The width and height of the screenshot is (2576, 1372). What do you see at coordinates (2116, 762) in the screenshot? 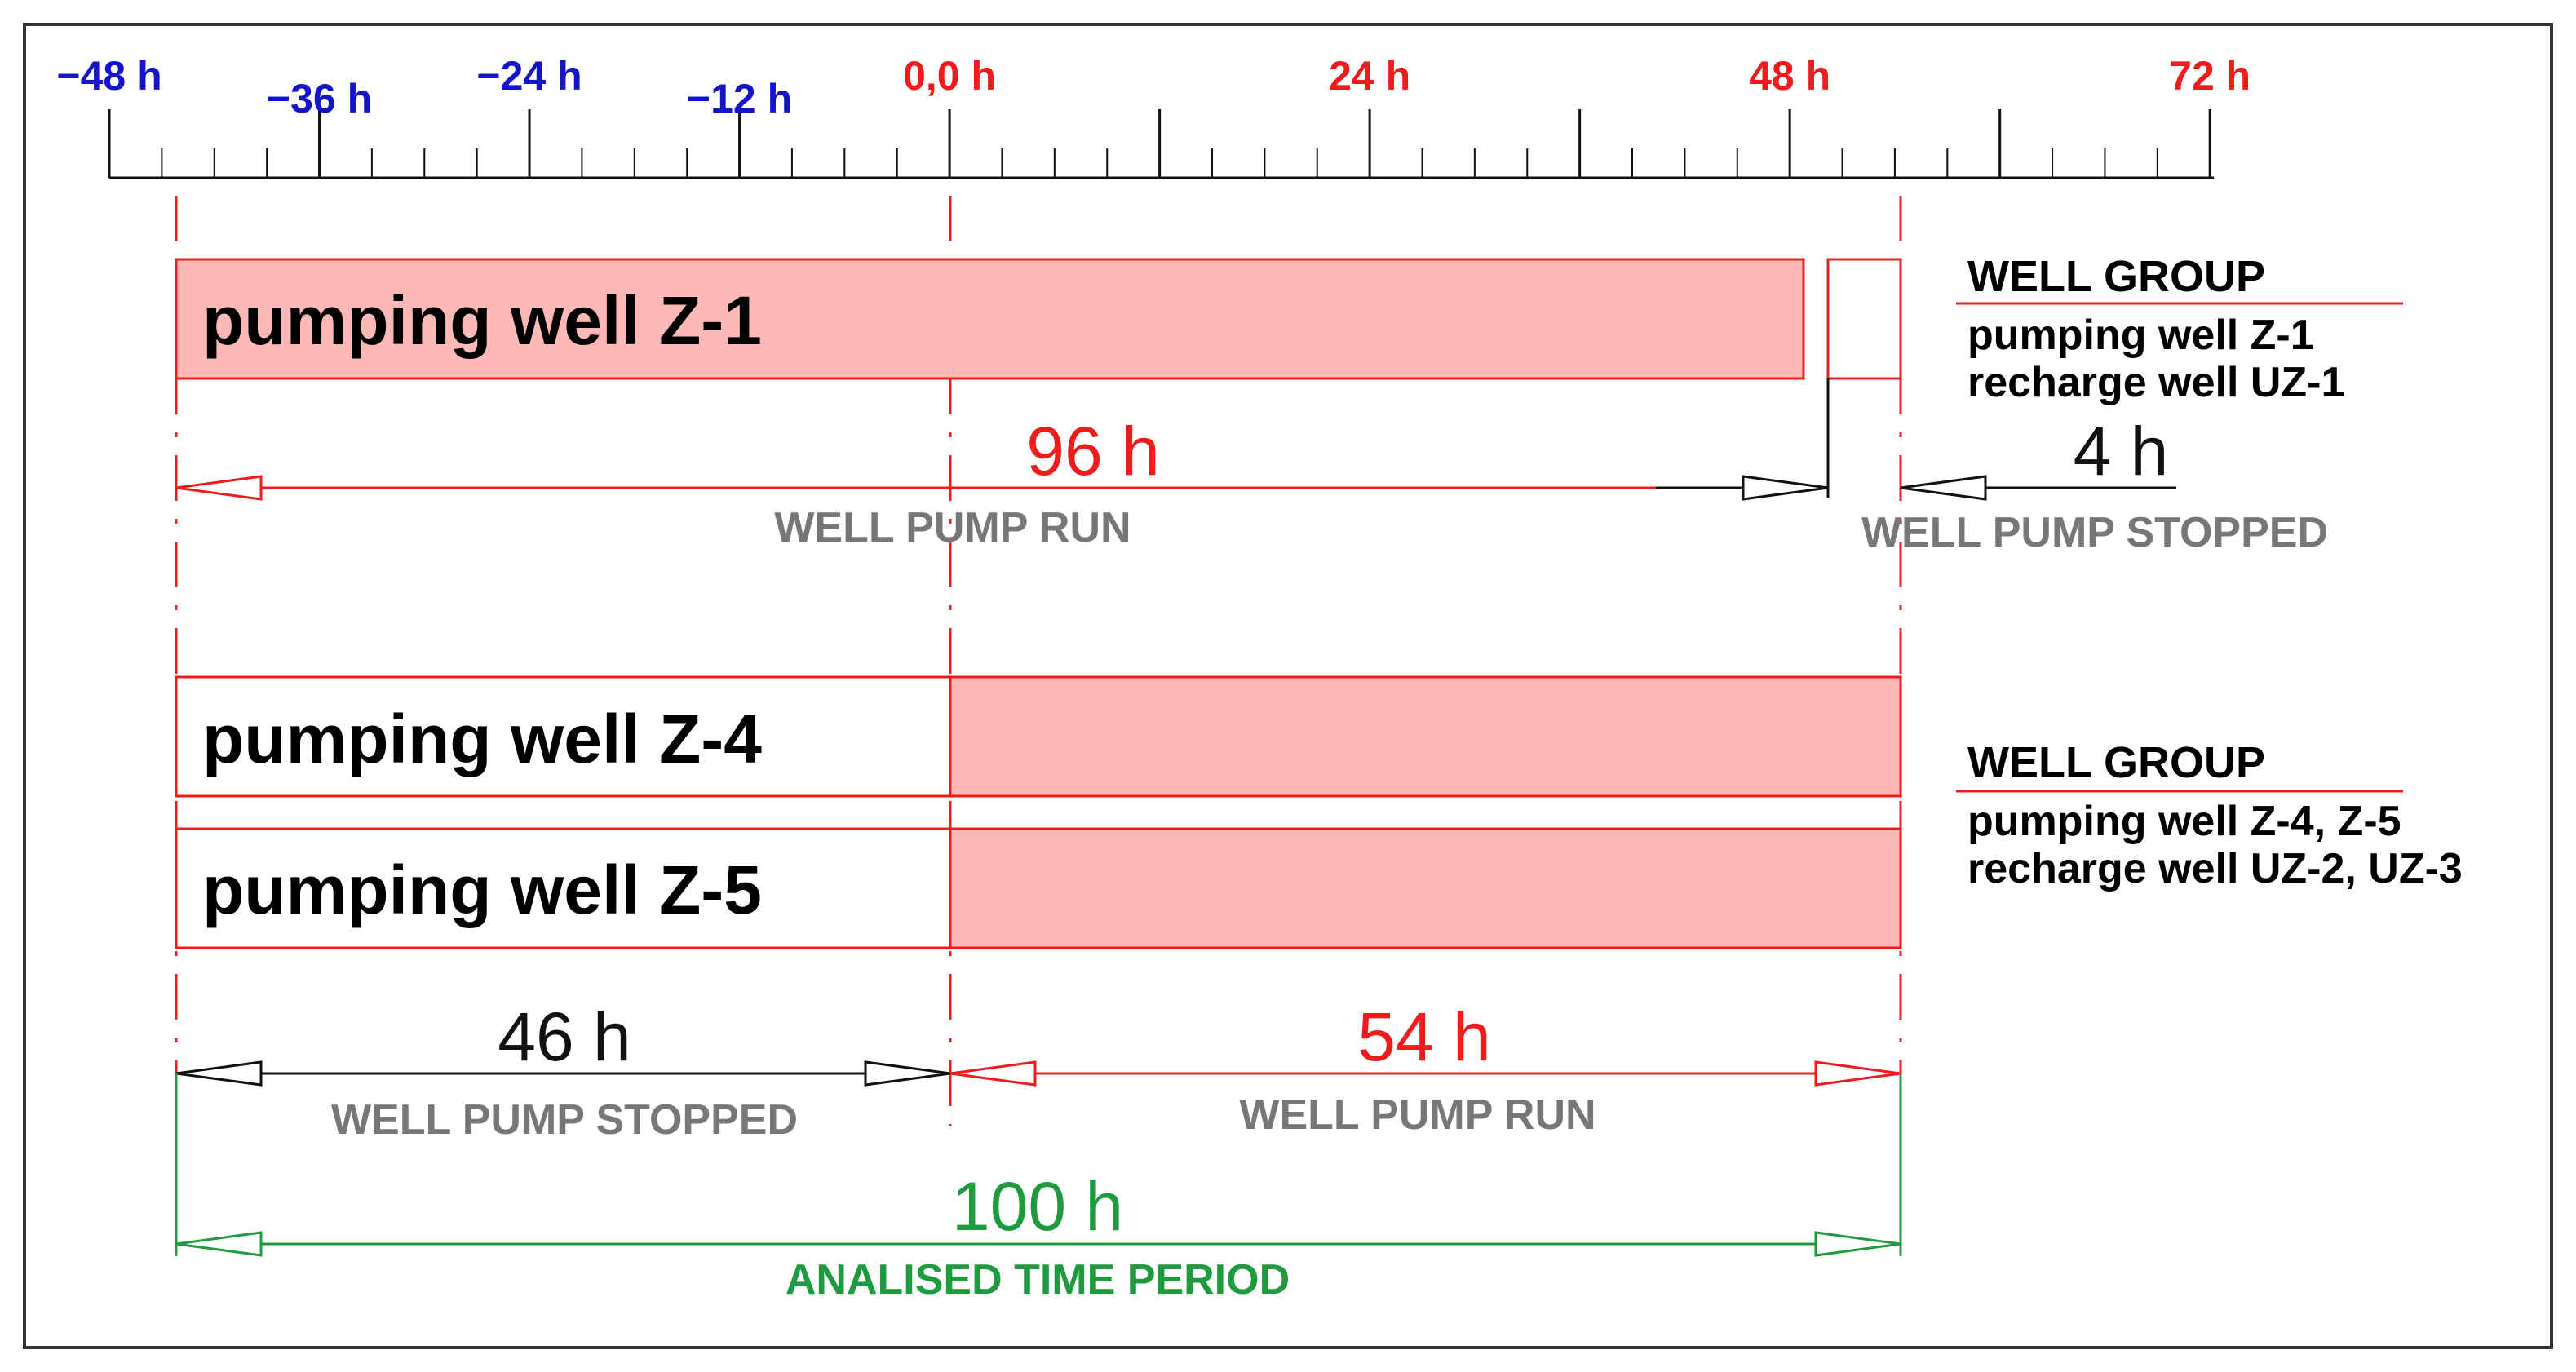
I see `well-group-2-title: WELL GROUP` at bounding box center [2116, 762].